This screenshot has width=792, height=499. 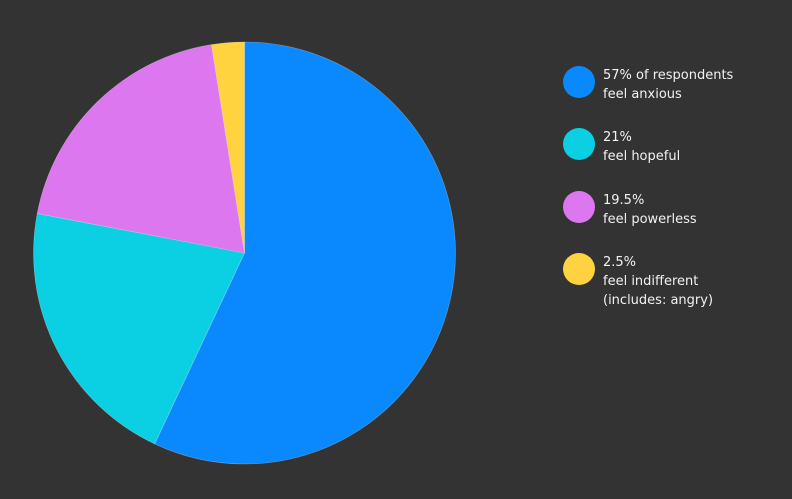 I want to click on legend-text-line: 57% of respondents, so click(x=668, y=75).